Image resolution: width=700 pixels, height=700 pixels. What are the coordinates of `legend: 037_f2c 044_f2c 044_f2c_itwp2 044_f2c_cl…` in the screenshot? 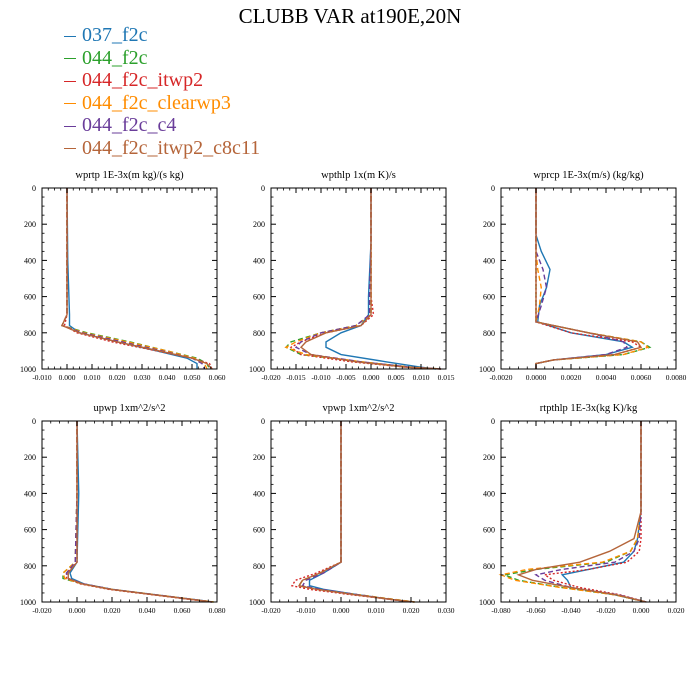 It's located at (162, 91).